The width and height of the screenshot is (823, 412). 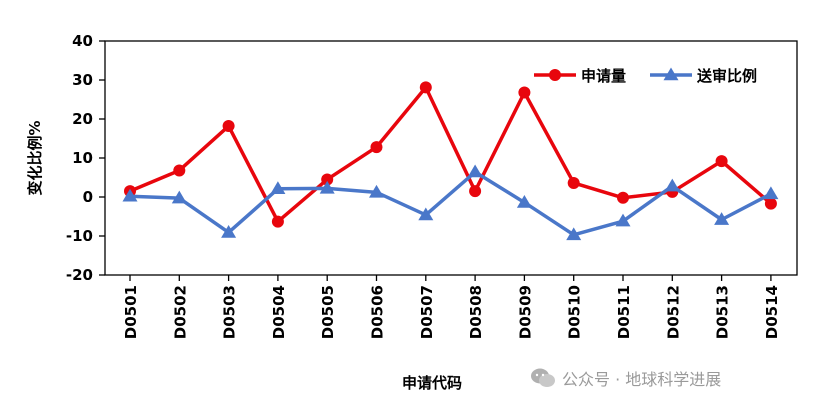 I want to click on x-tick-label: D0509, so click(x=525, y=312).